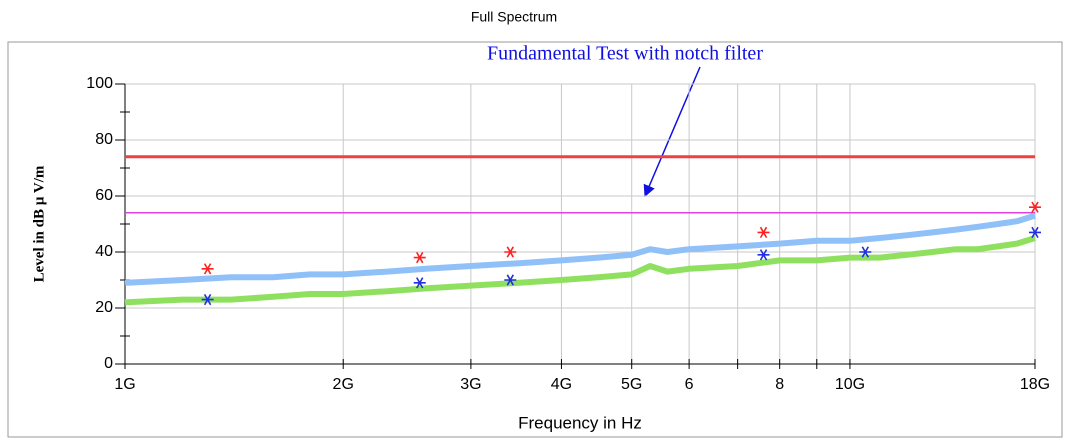 This screenshot has width=1070, height=442. Describe the element at coordinates (561, 384) in the screenshot. I see `x-tick-label: 4G` at that location.